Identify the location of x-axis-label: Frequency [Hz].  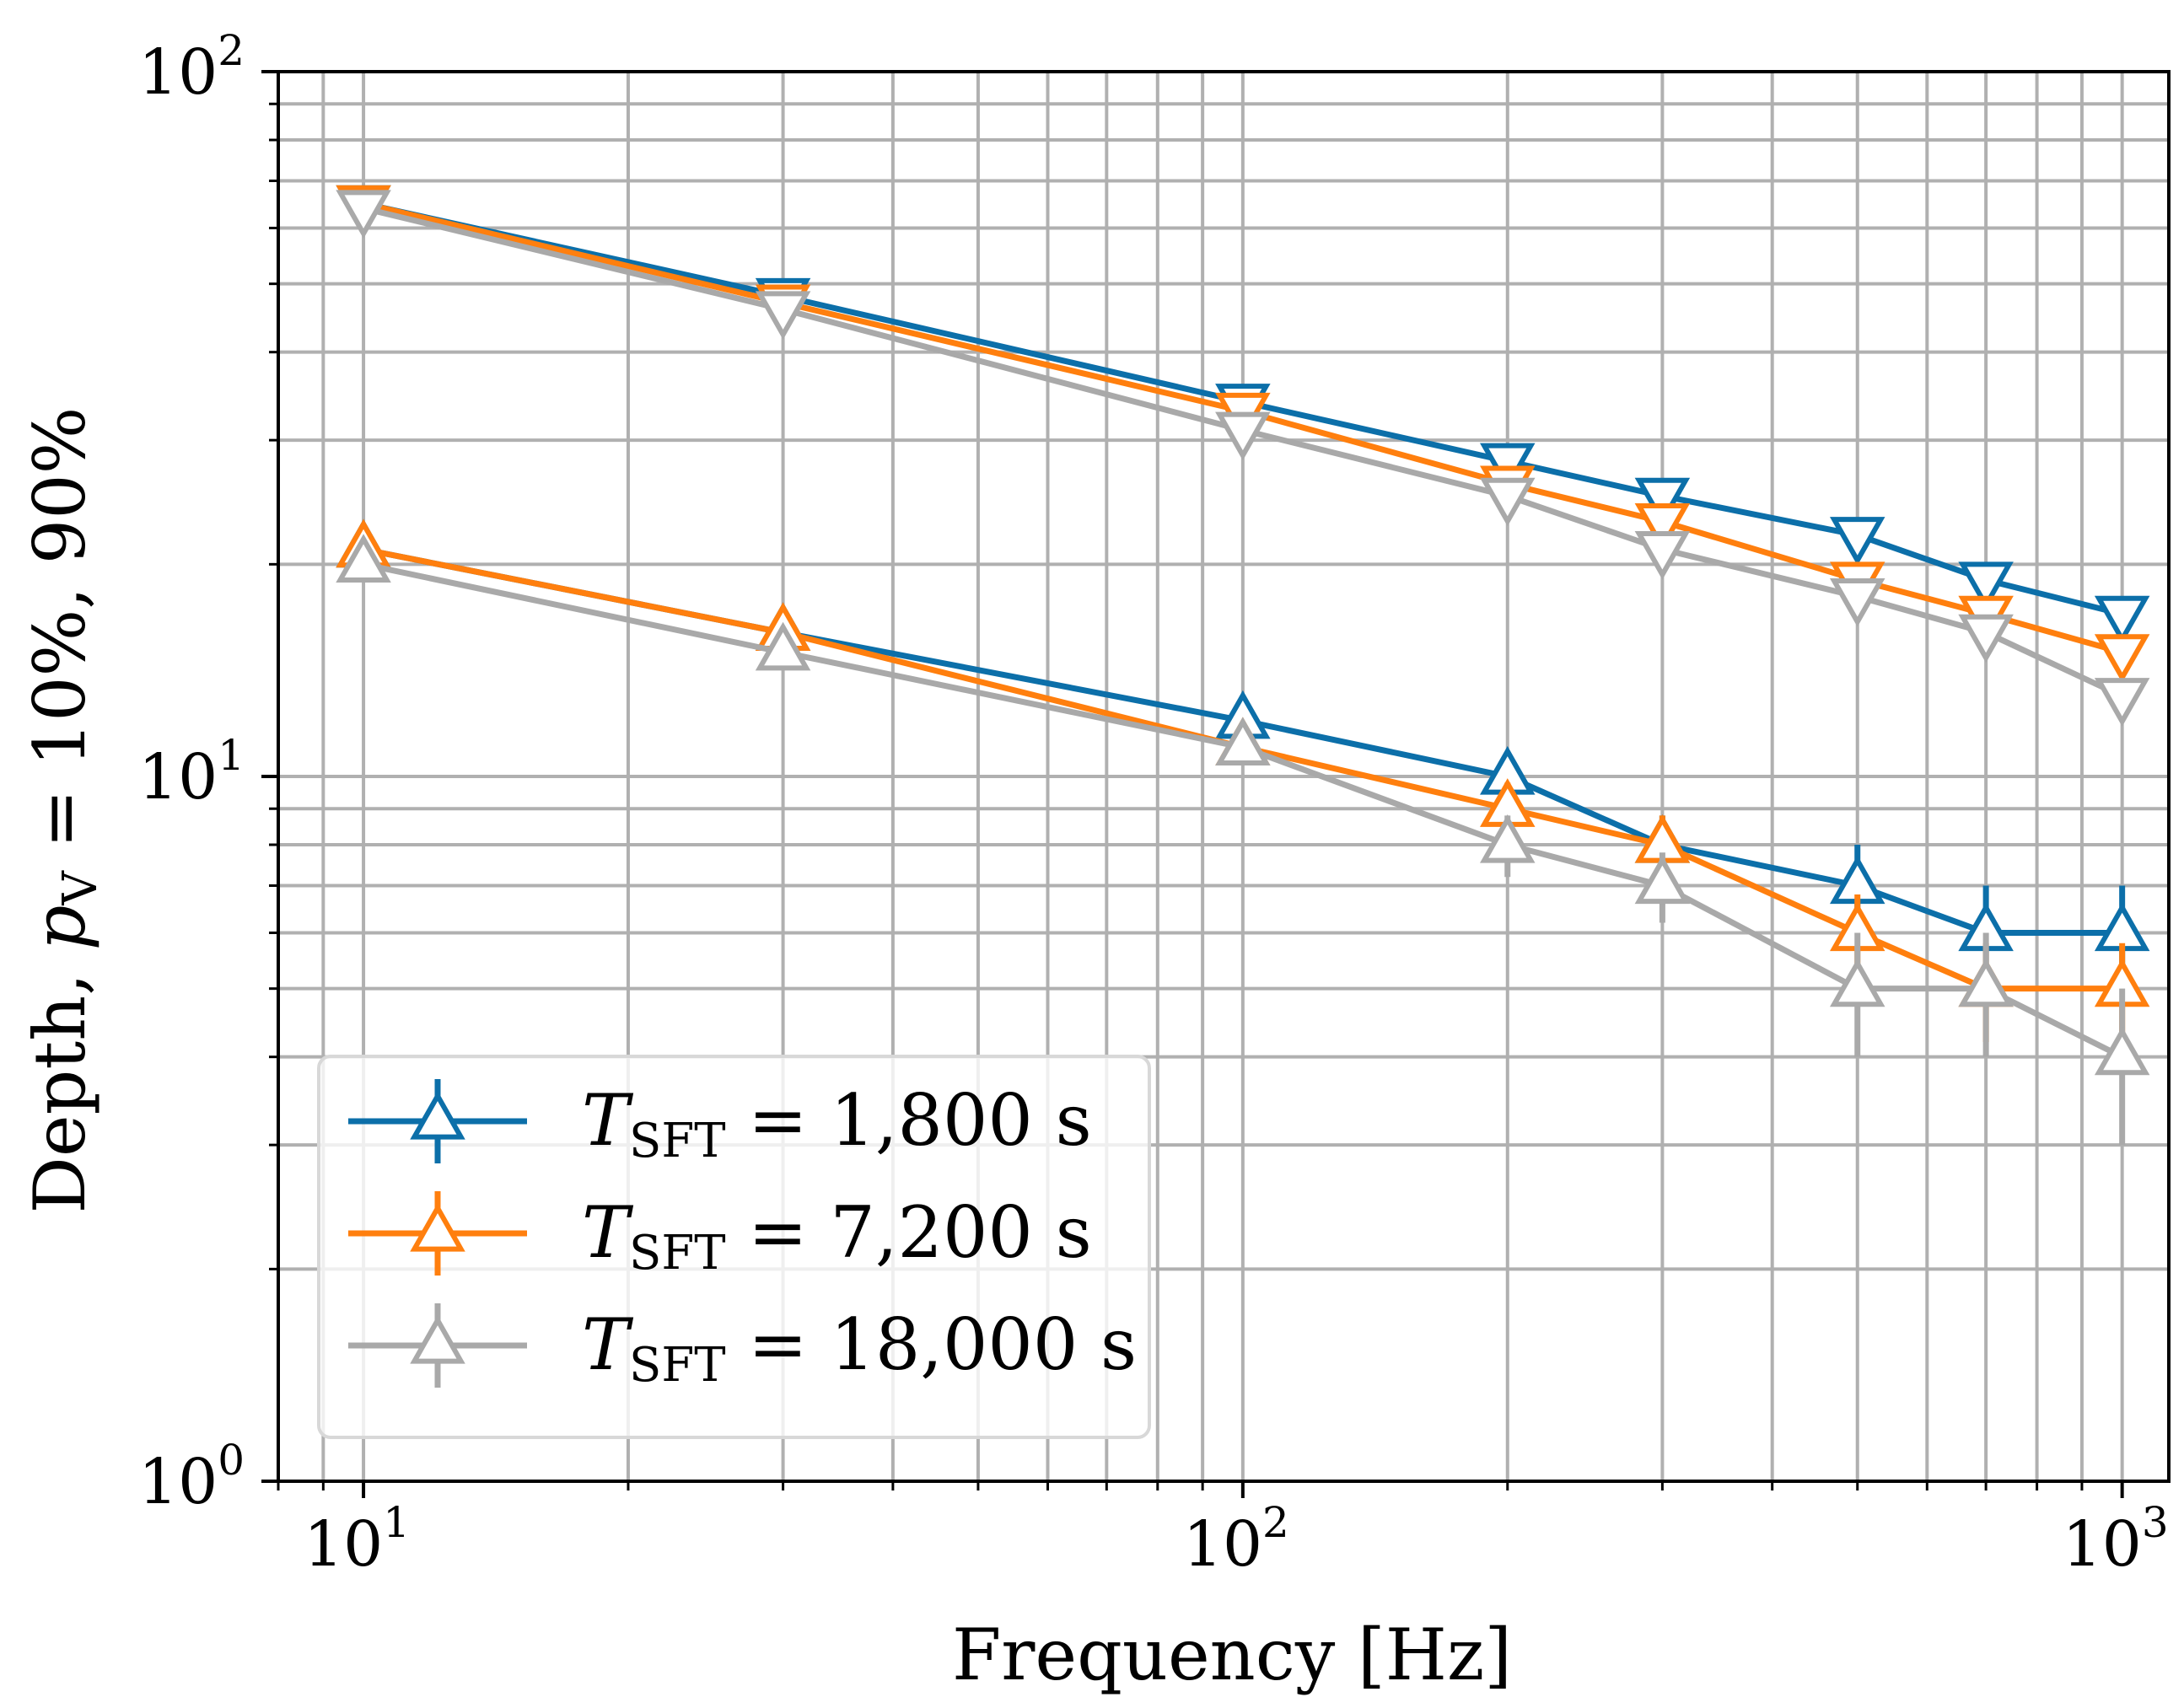
(1232, 1655).